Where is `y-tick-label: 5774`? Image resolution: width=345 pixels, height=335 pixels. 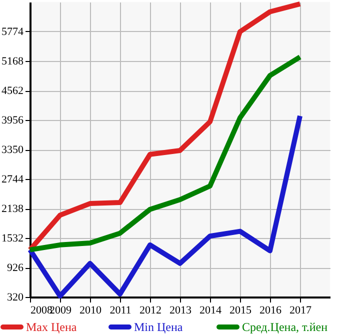 y-tick-label: 5774 is located at coordinates (13, 32).